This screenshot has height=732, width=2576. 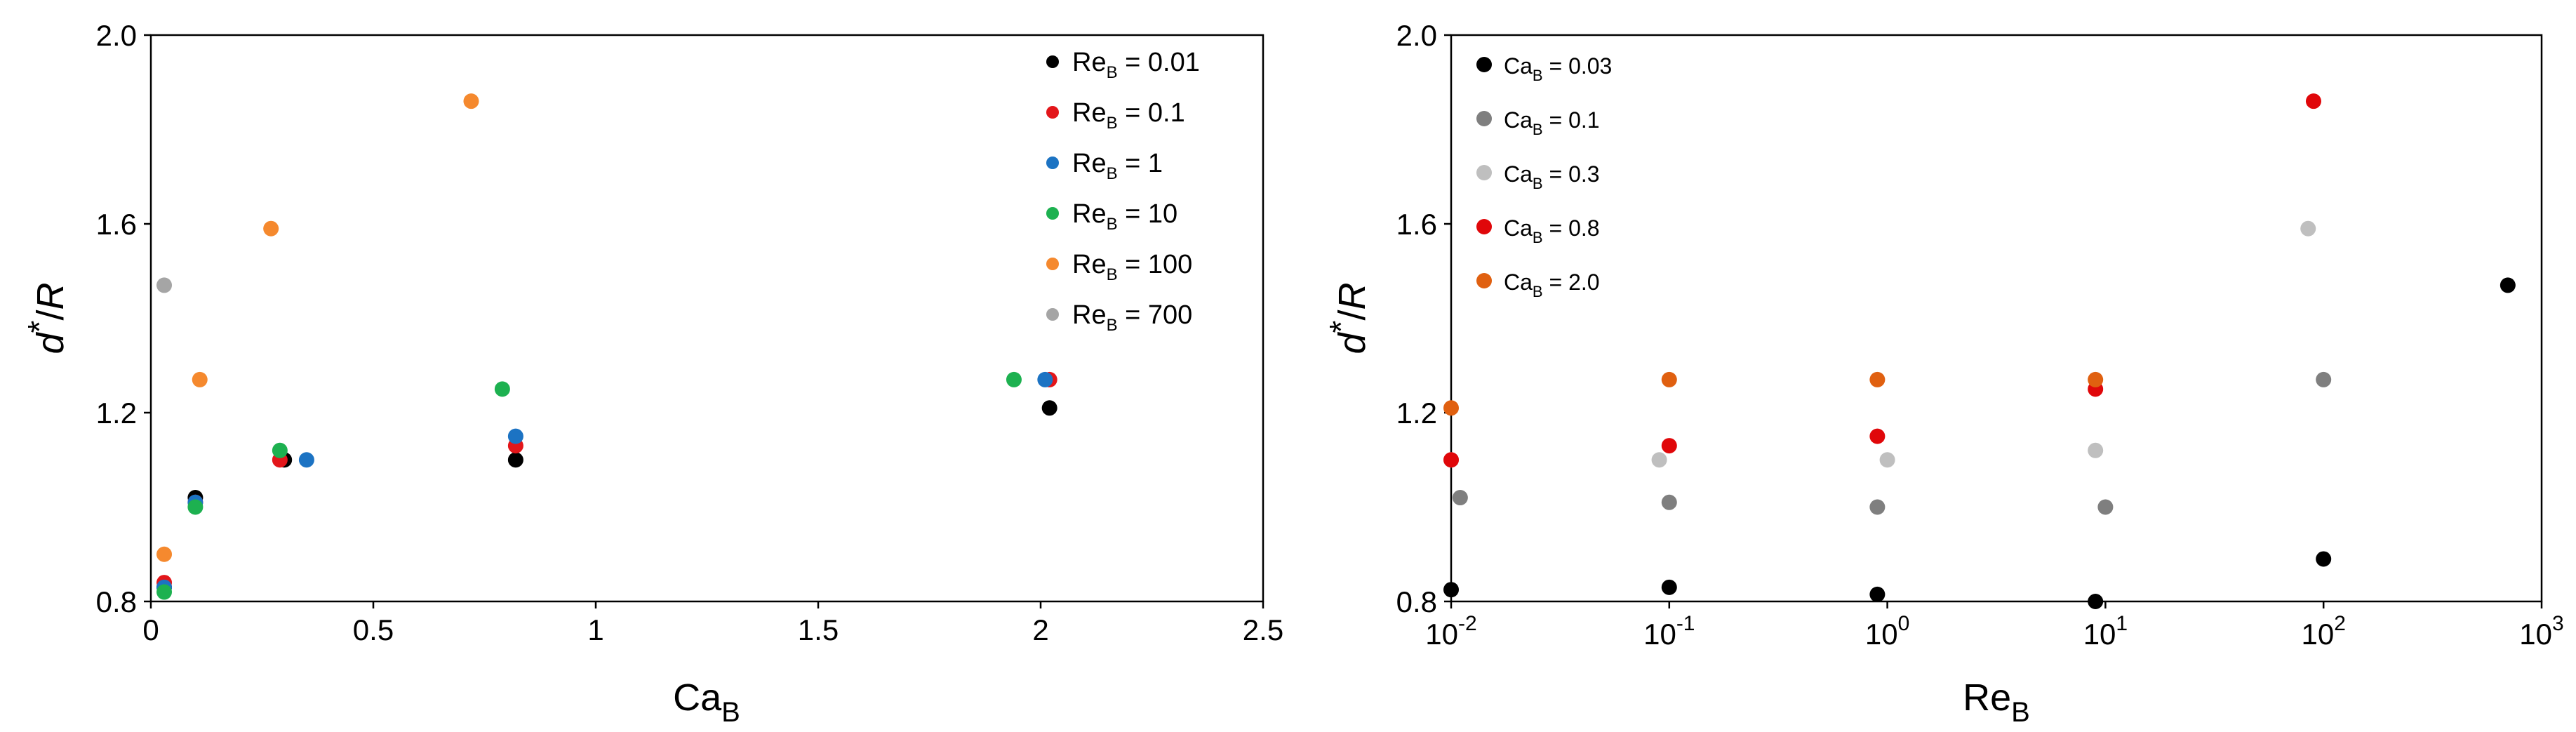 I want to click on x-tick-label: 2.5, so click(x=1263, y=629).